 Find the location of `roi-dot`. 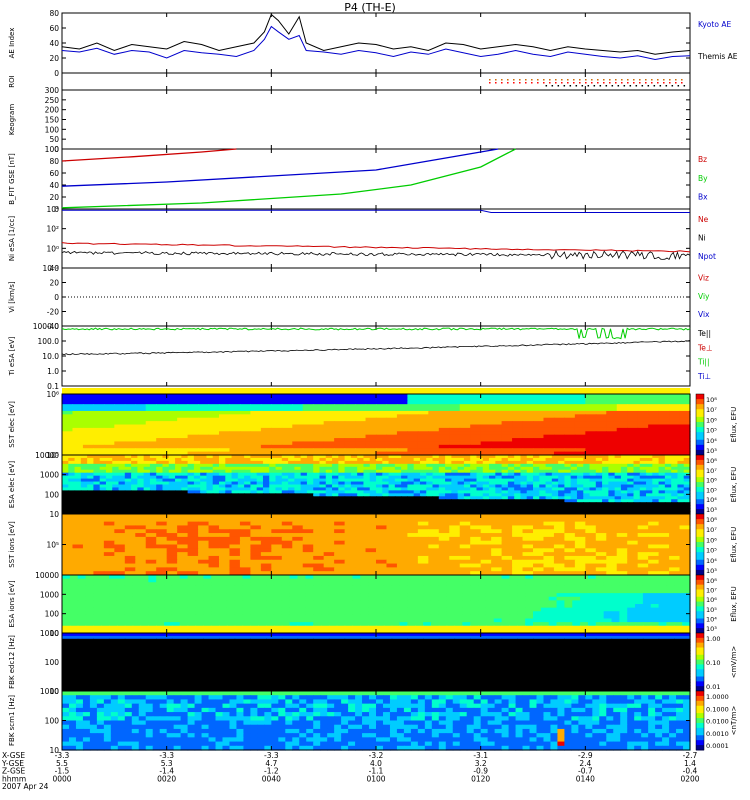

roi-dot is located at coordinates (618, 86).